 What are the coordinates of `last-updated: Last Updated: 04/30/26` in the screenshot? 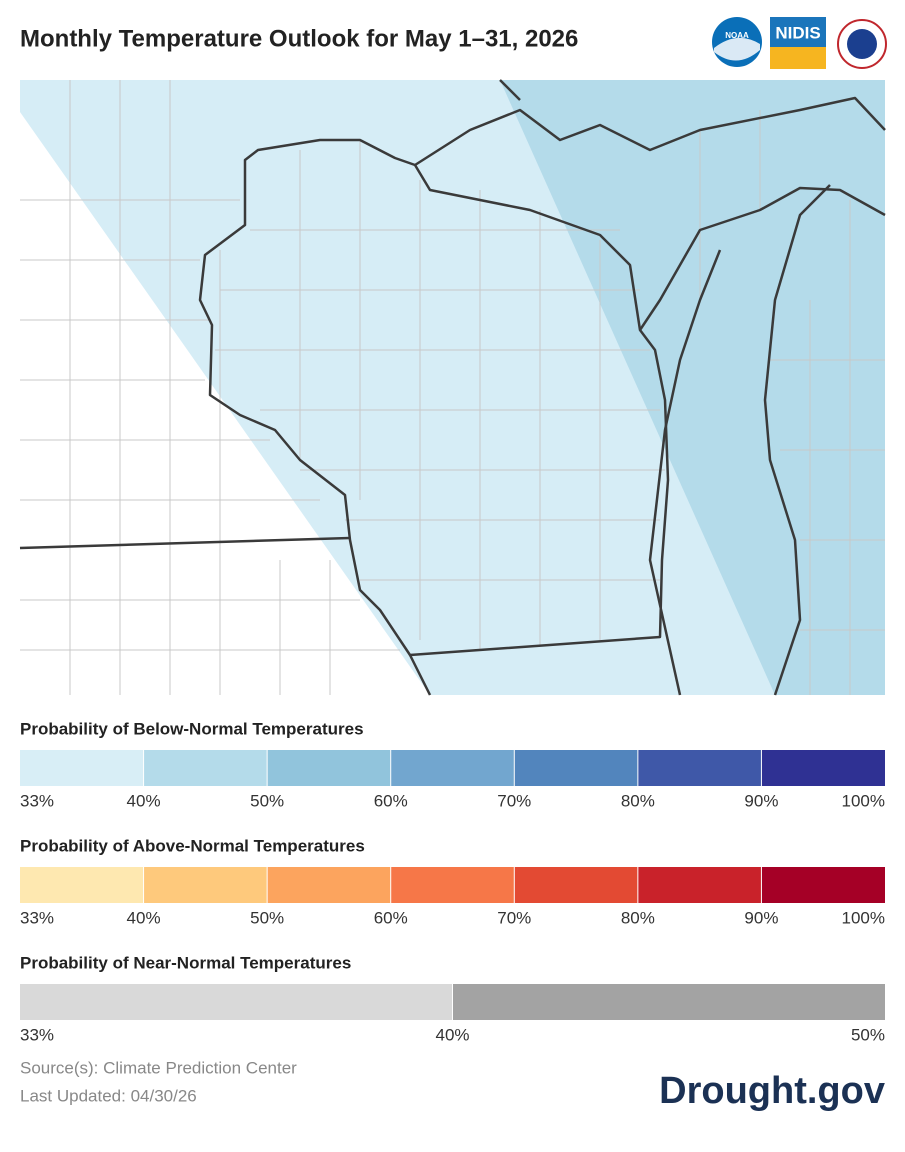 It's located at (108, 1095).